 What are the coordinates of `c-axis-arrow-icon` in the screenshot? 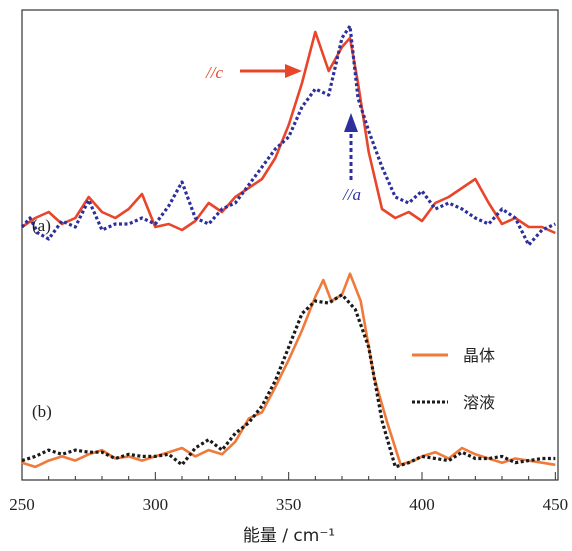 It's located at (271, 71).